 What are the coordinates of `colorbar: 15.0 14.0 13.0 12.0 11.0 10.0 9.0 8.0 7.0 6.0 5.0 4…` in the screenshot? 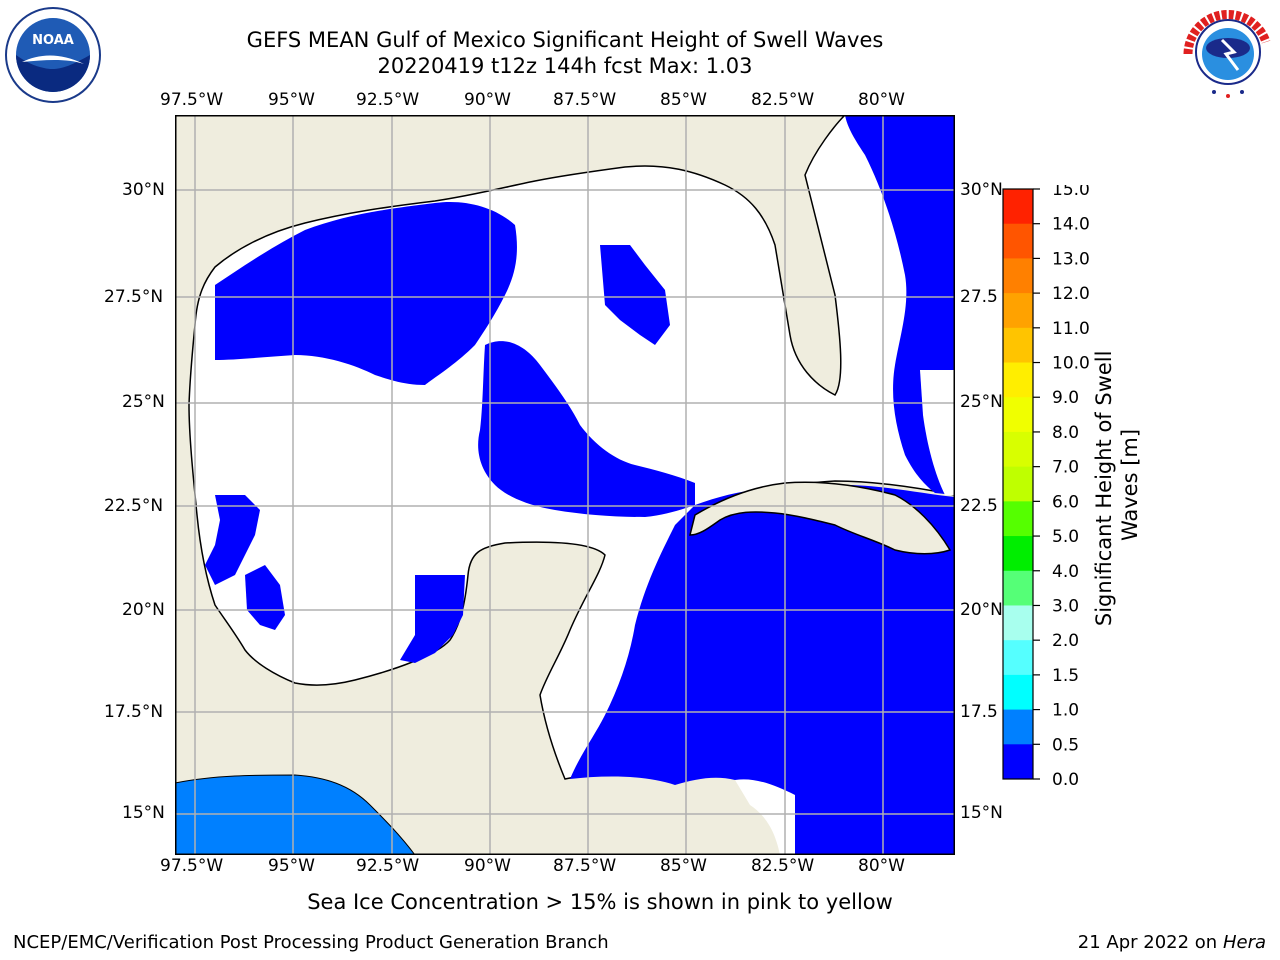 It's located at (1072, 487).